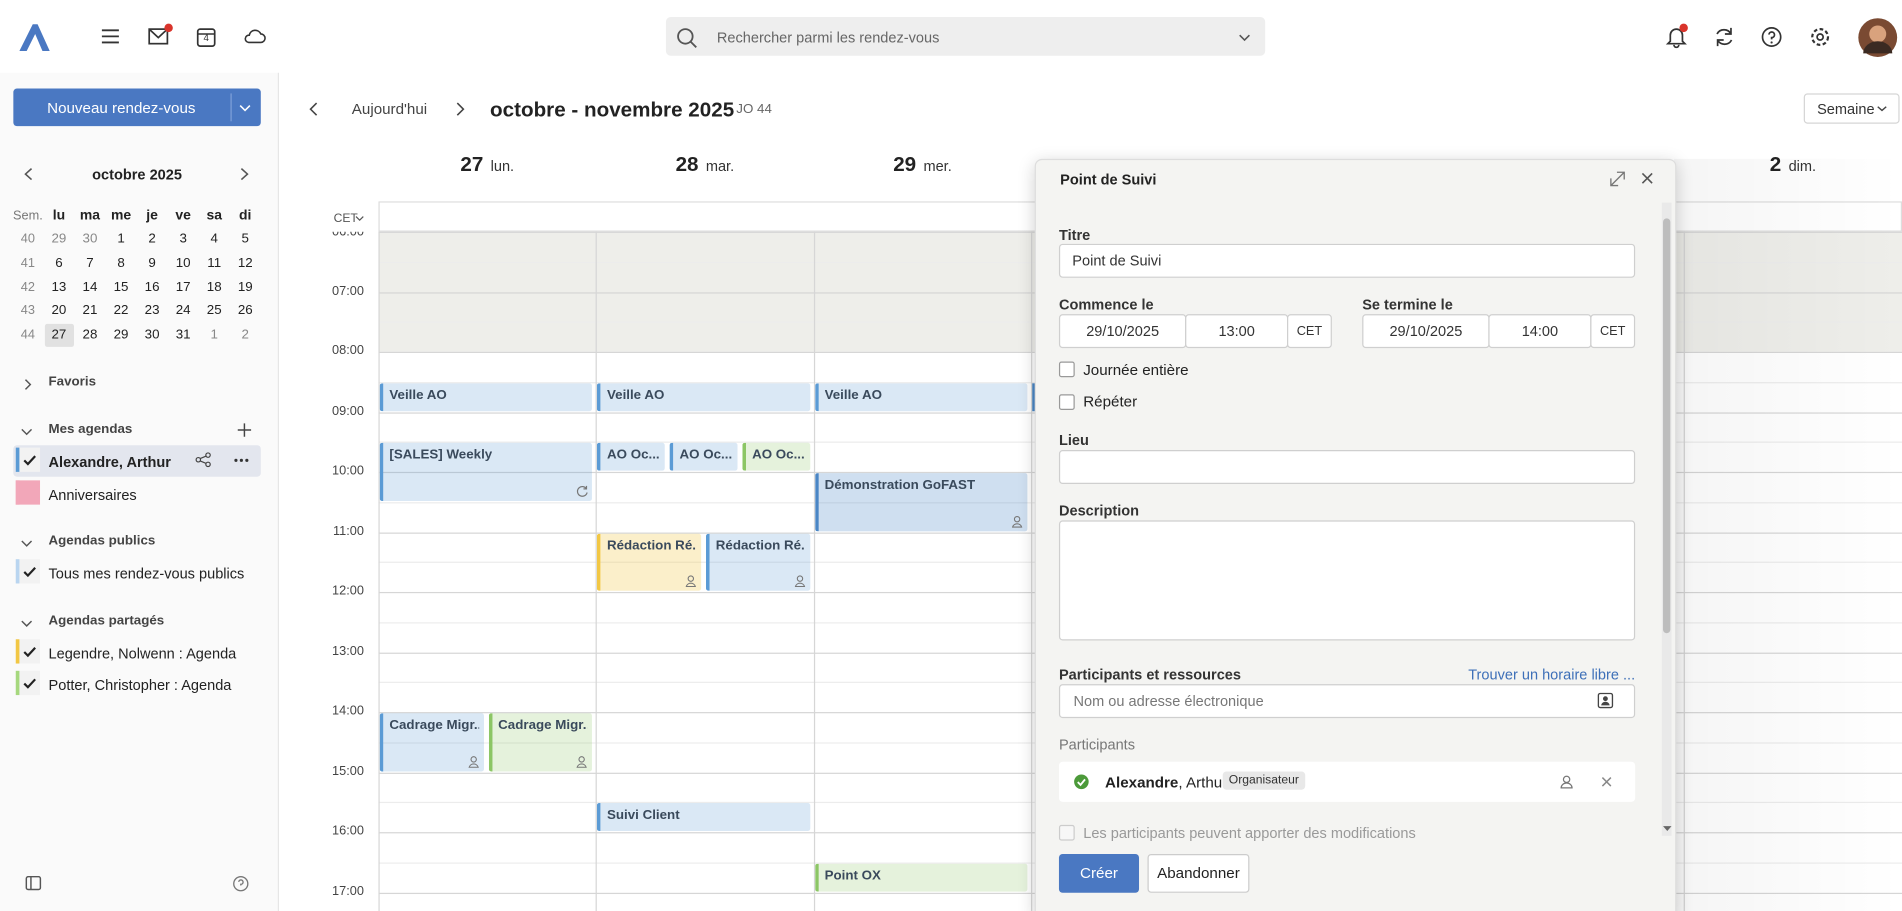 This screenshot has width=1902, height=911. I want to click on mini-day: 15, so click(121, 287).